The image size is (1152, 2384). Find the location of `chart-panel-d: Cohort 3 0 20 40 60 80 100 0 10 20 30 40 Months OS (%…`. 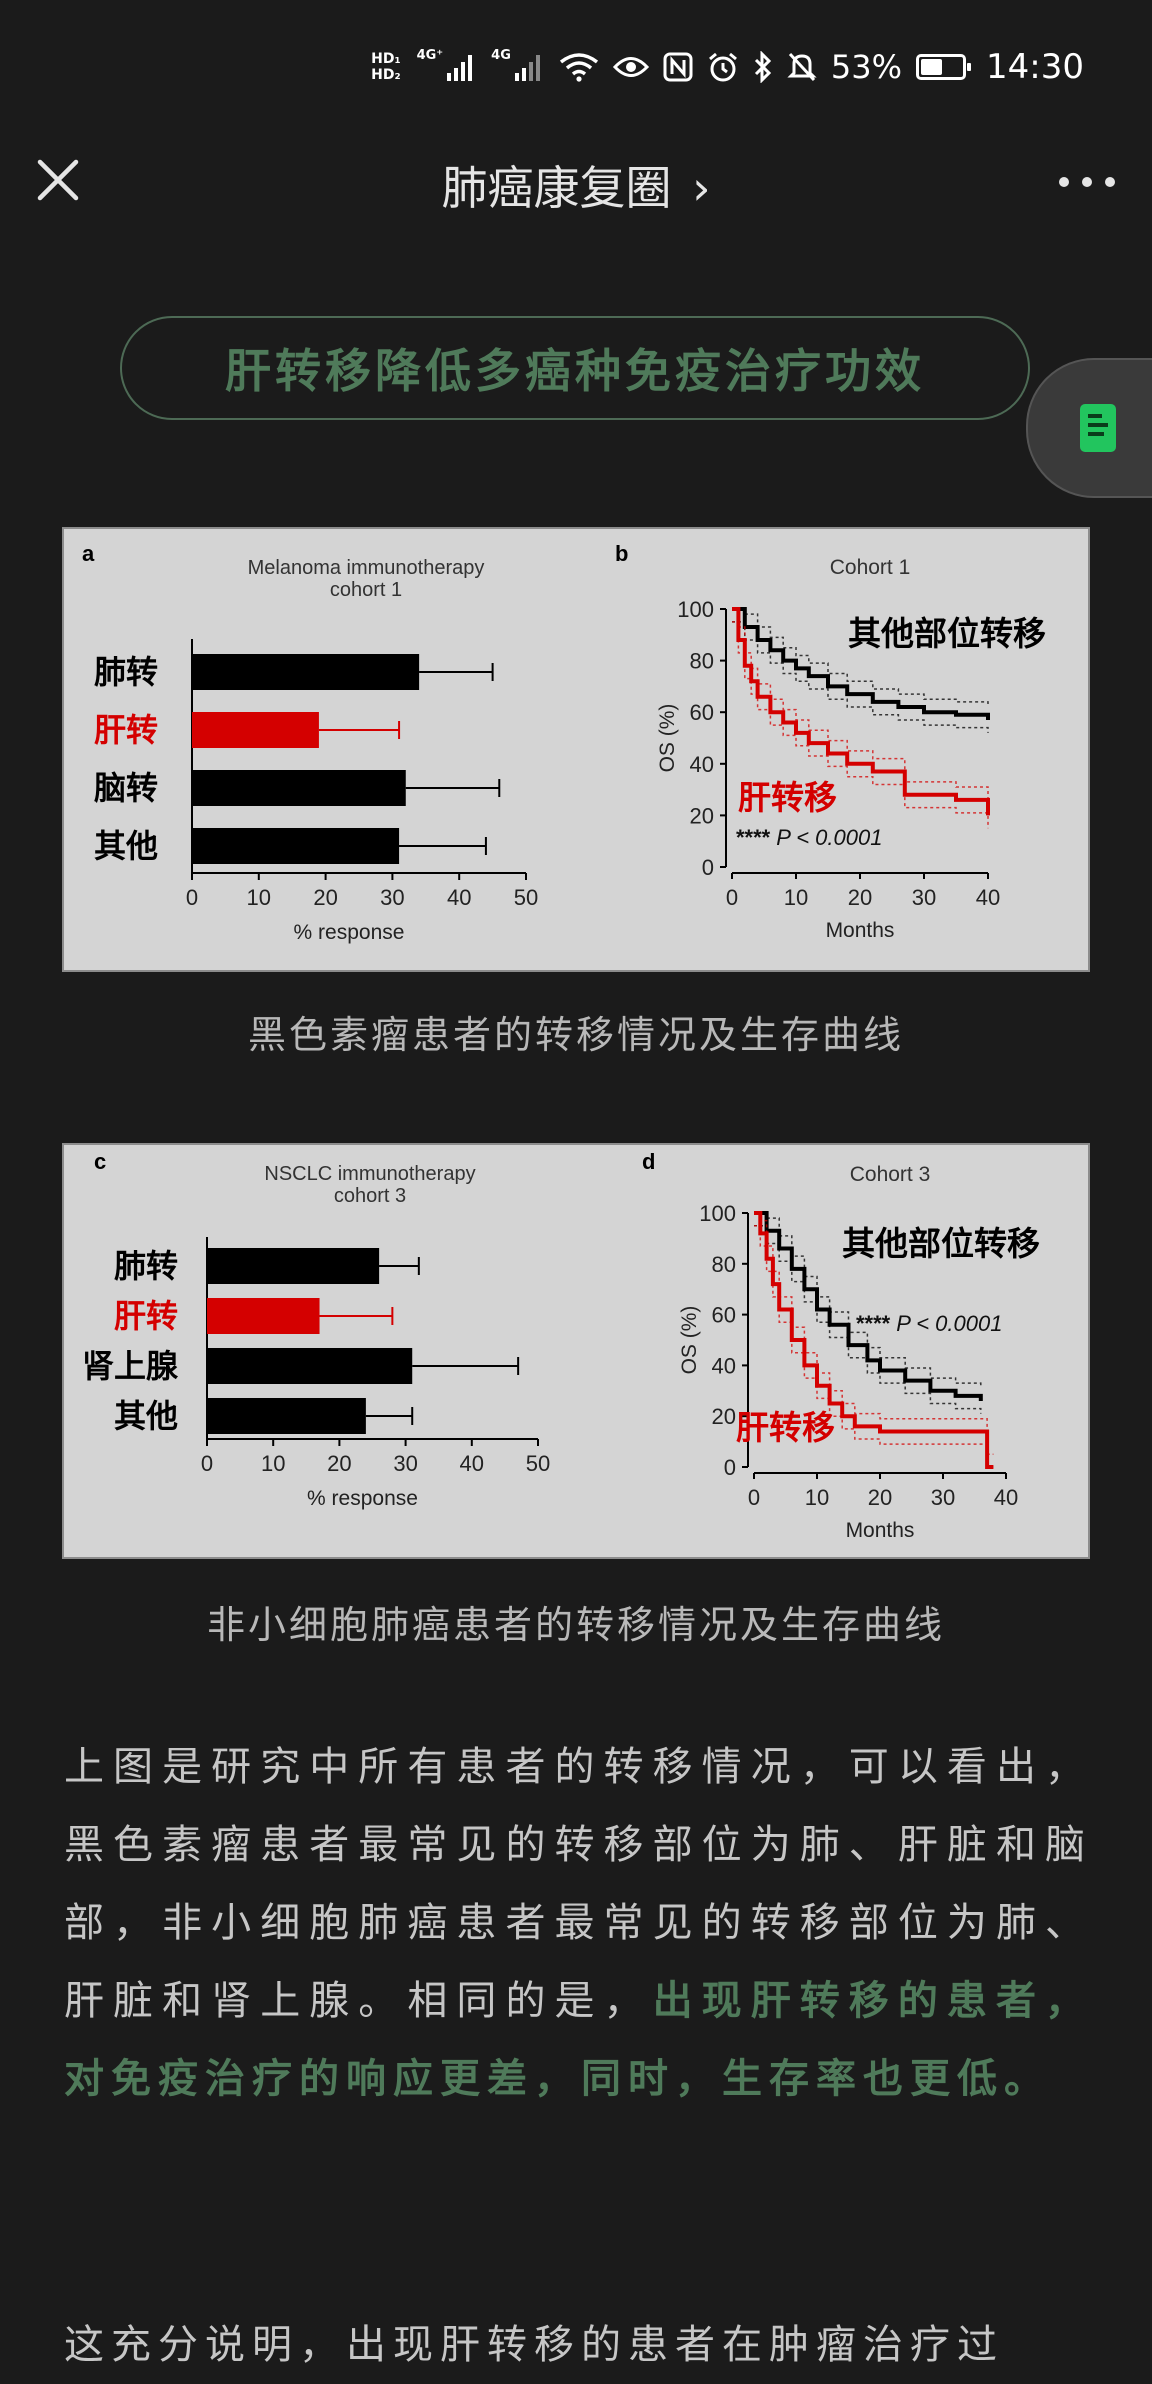

chart-panel-d: Cohort 3 0 20 40 60 80 100 0 10 20 30 40 Months OS (%… is located at coordinates (859, 1352).